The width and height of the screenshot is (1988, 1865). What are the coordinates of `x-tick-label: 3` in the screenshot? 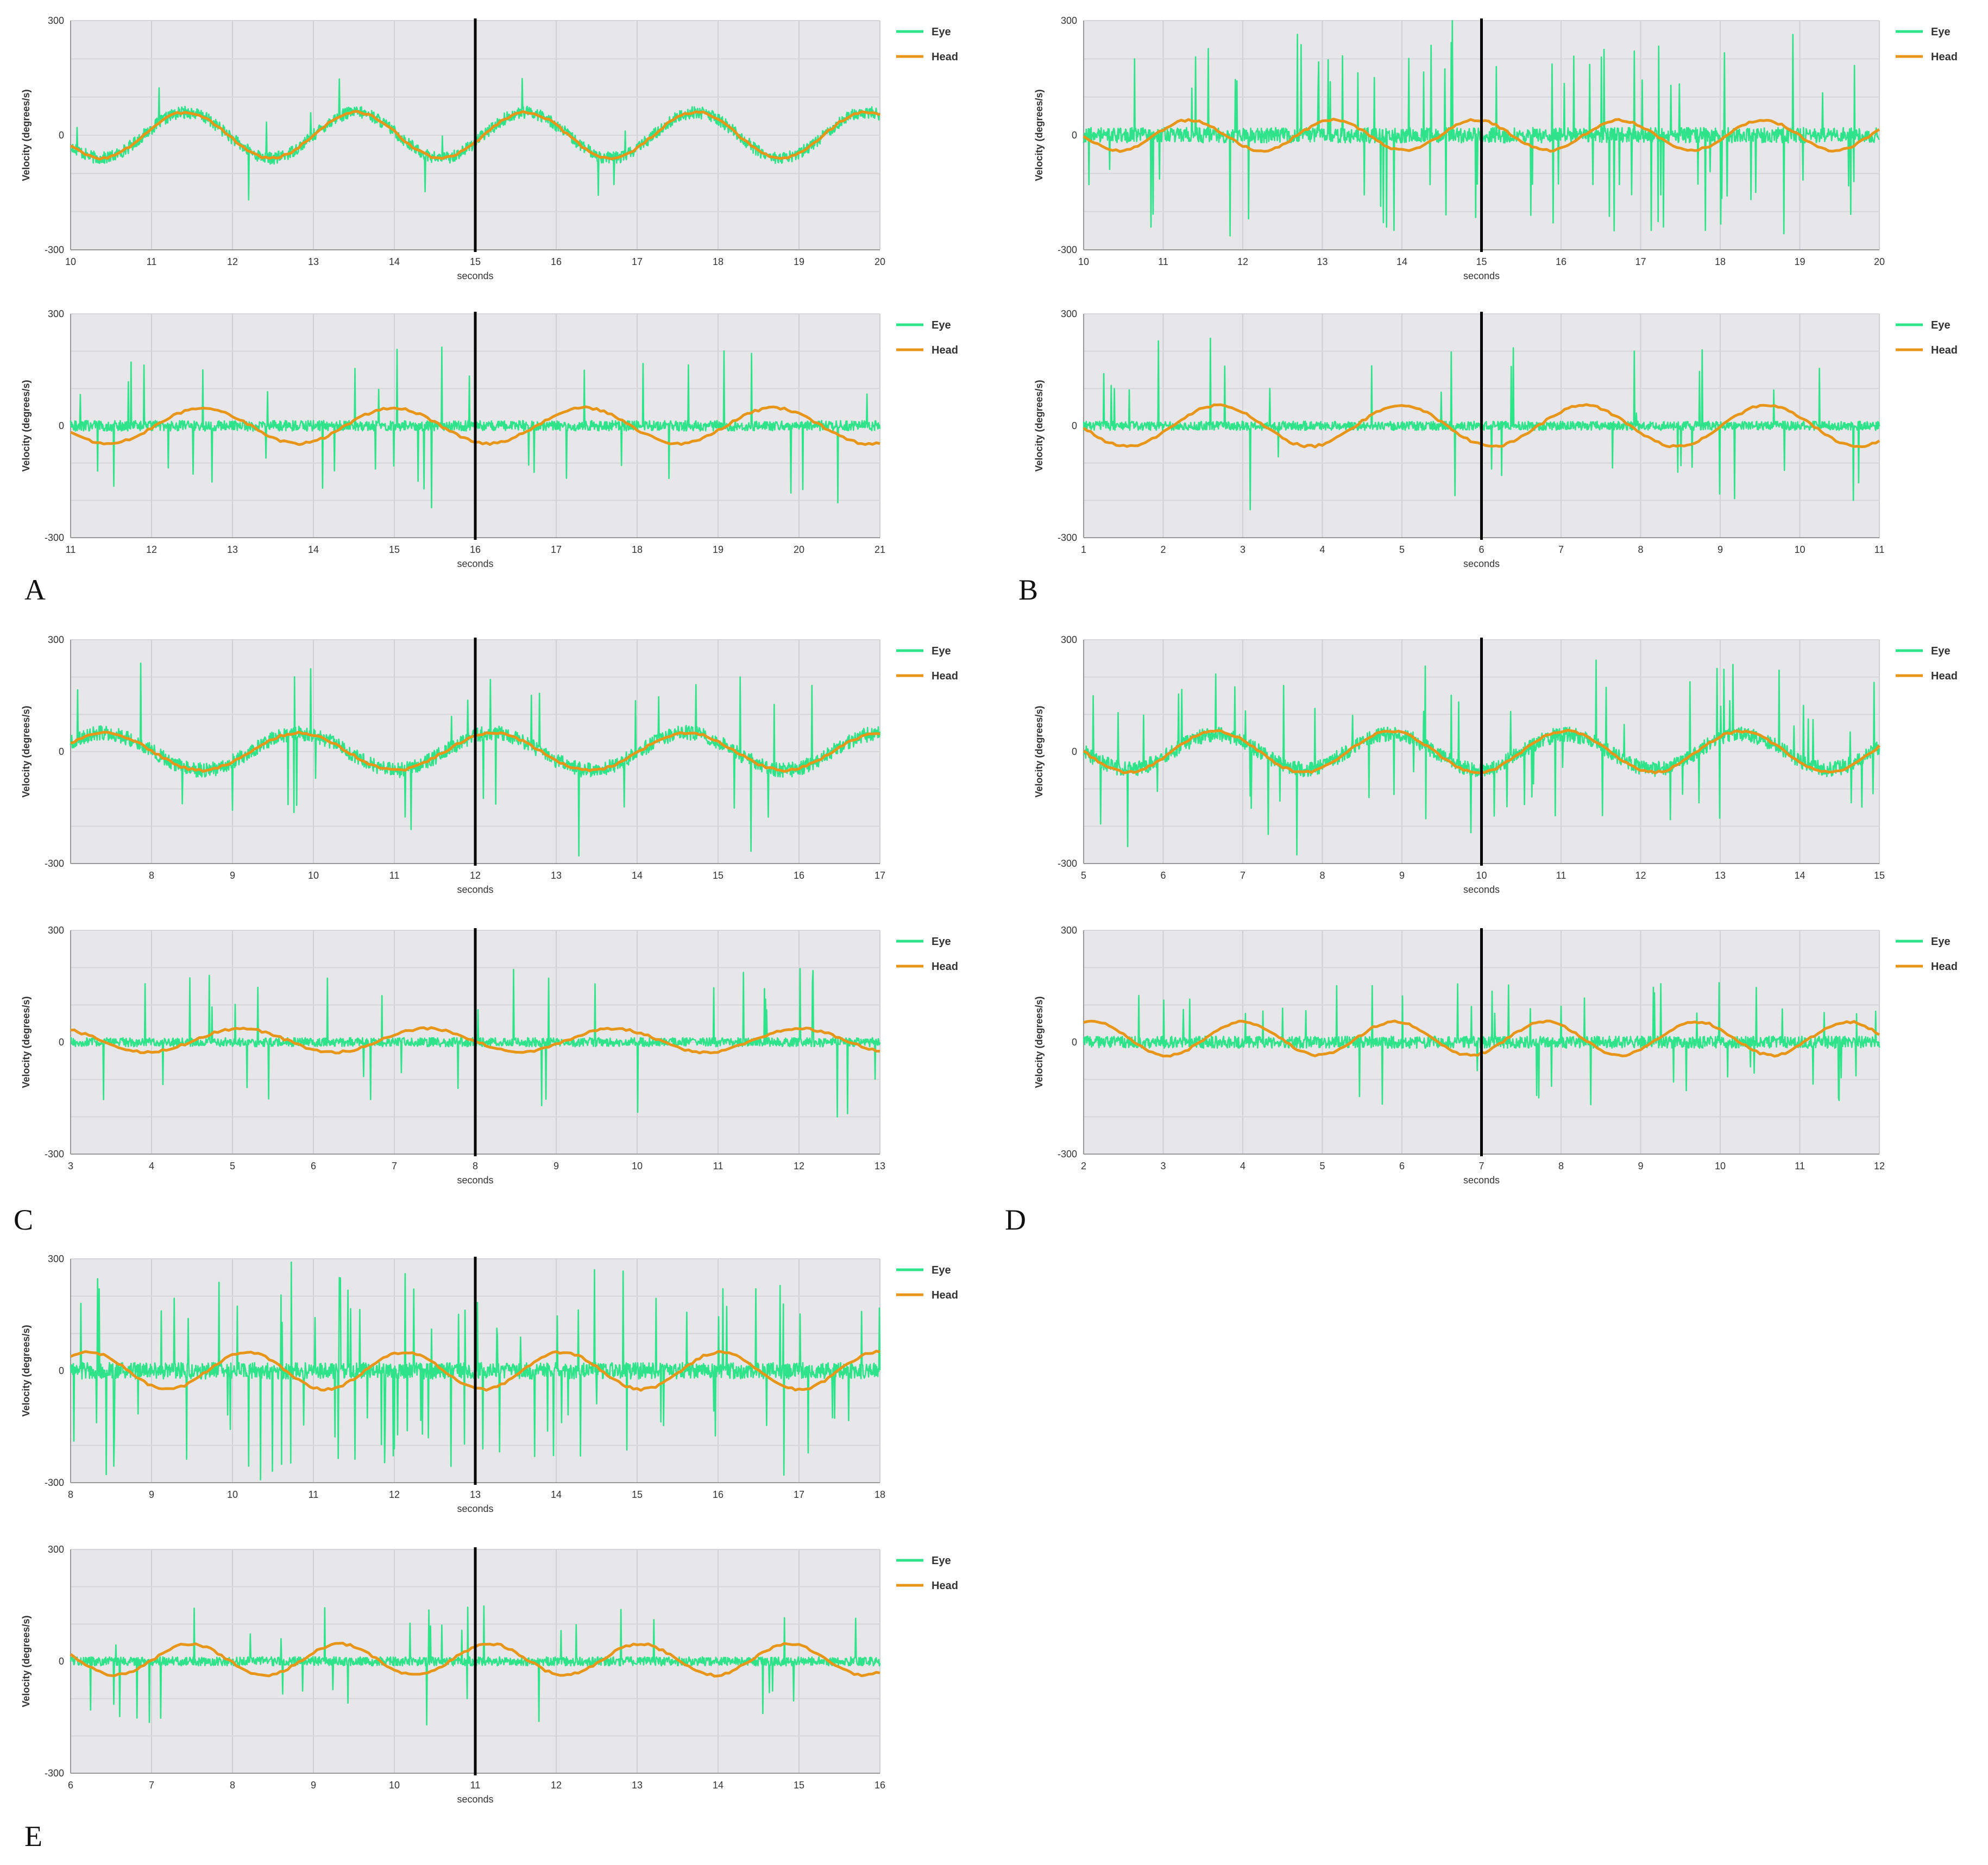 It's located at (70, 1166).